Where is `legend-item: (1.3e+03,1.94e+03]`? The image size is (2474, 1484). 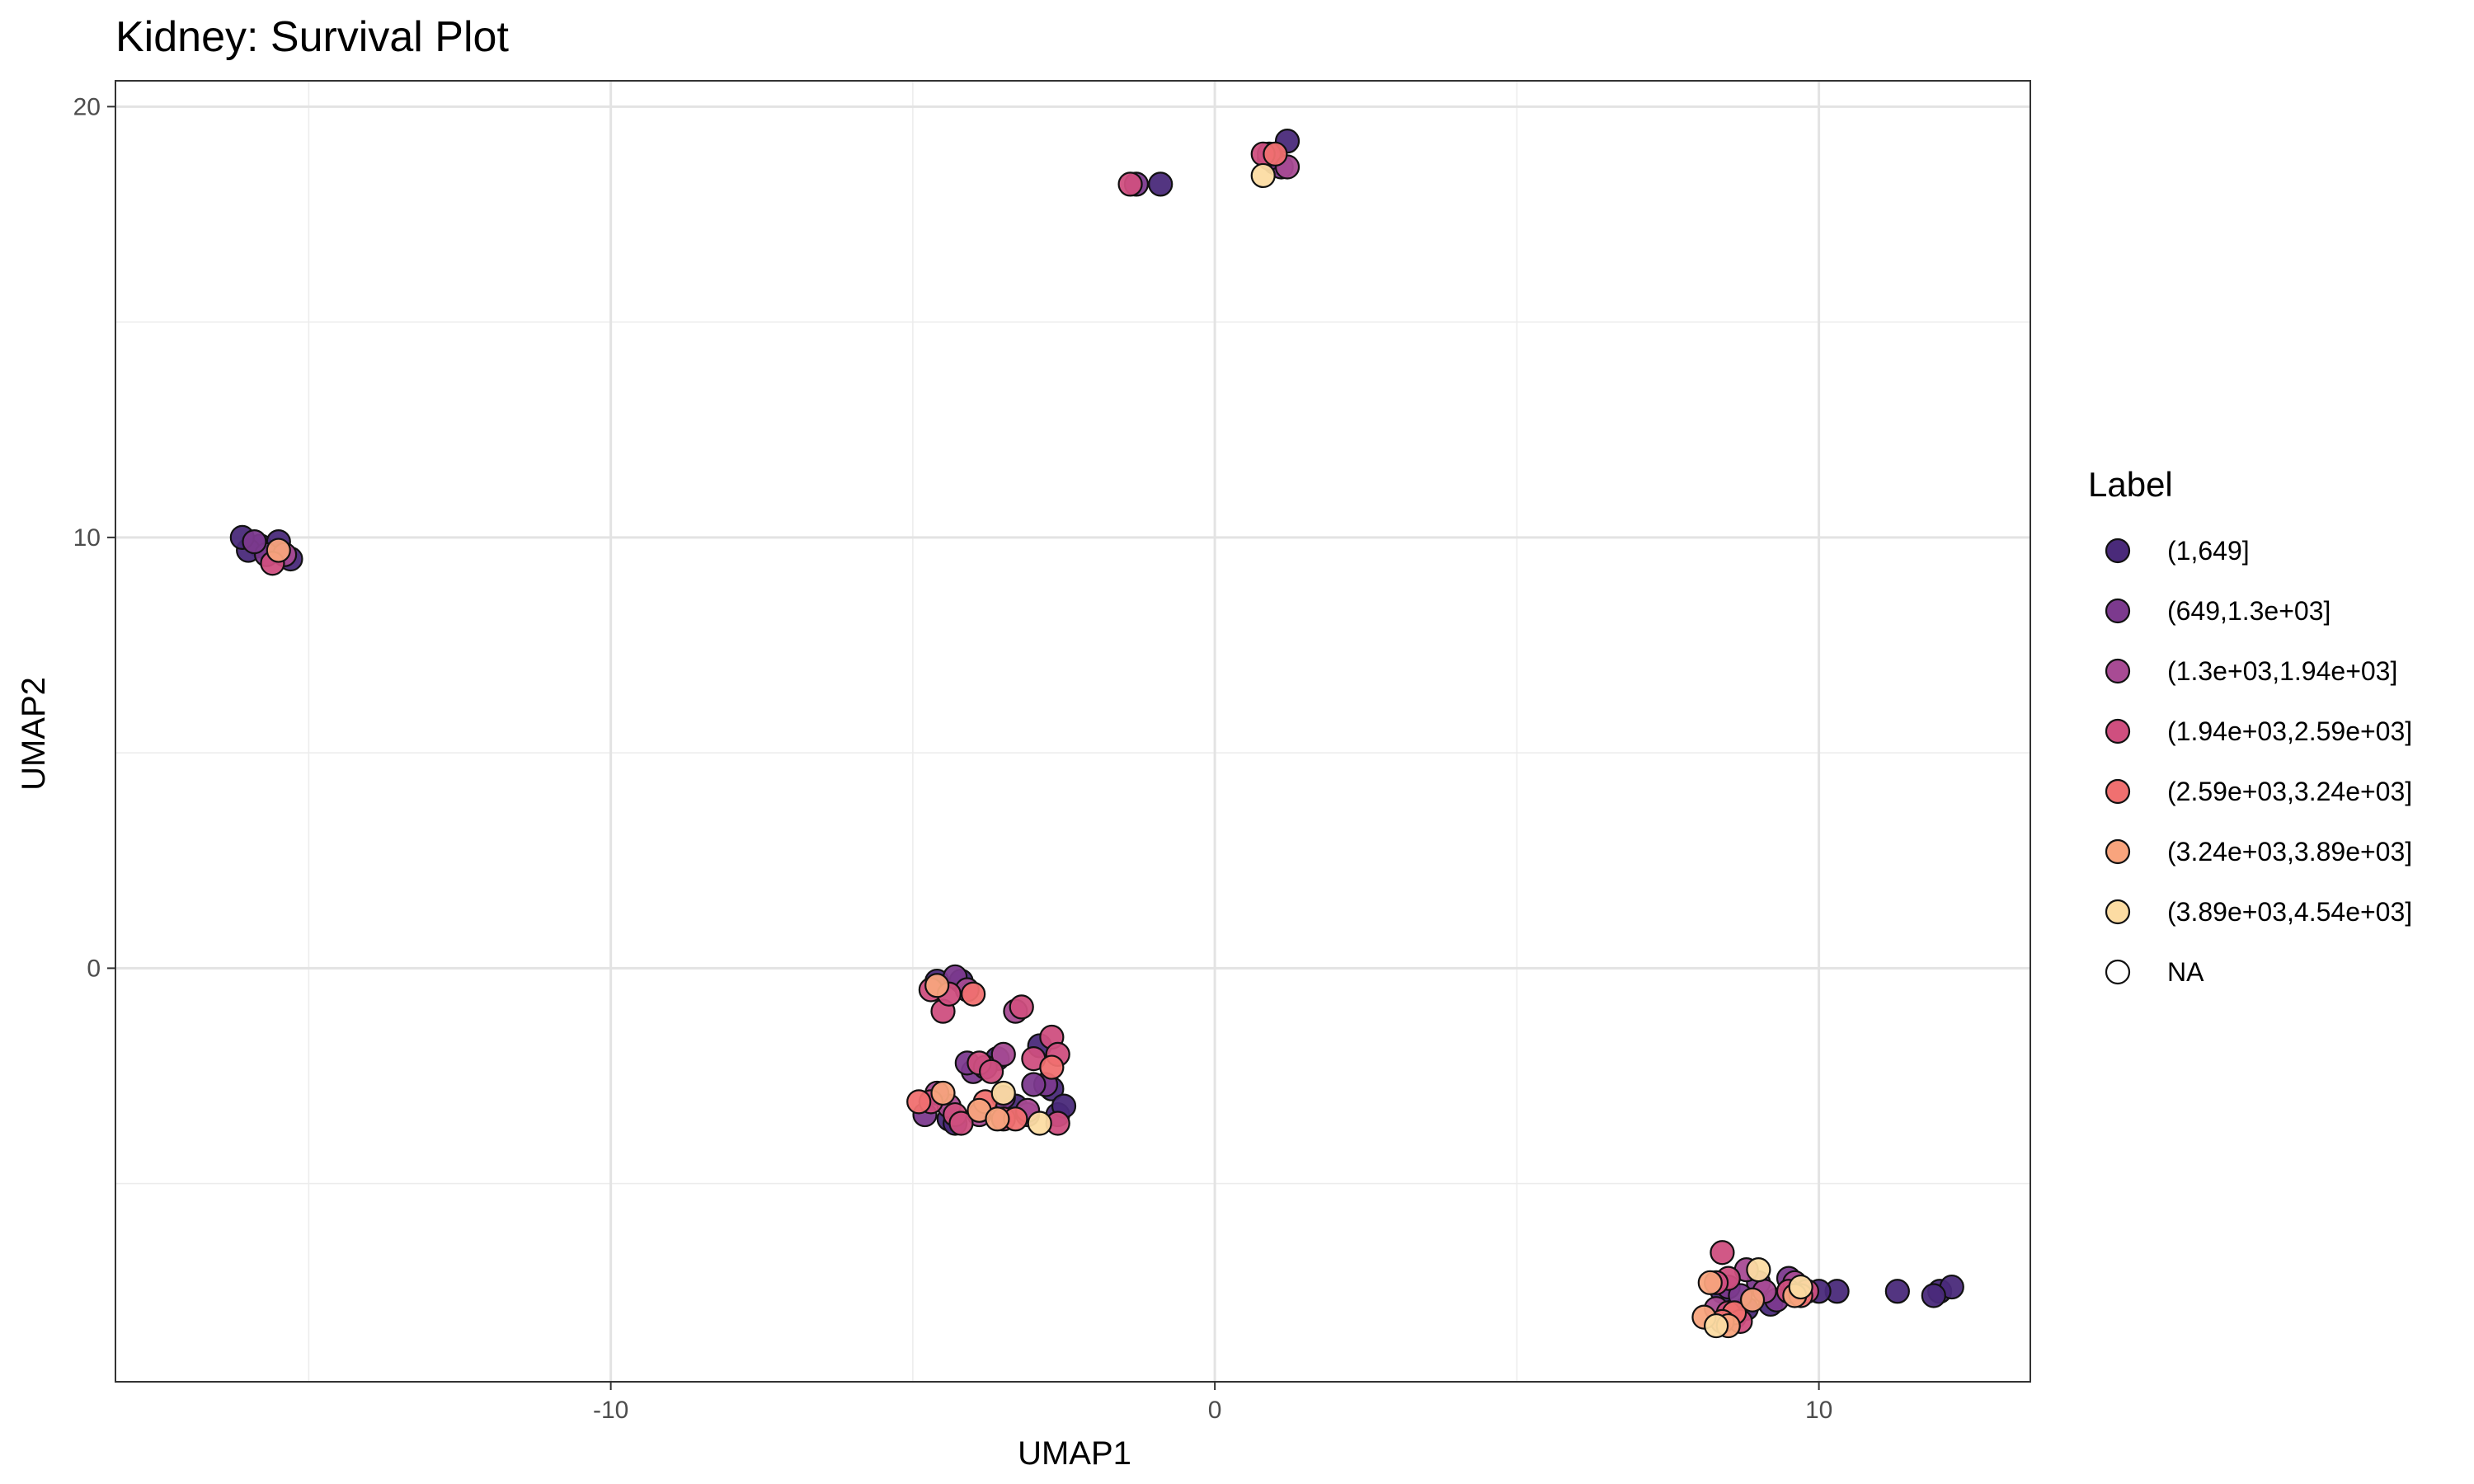 legend-item: (1.3e+03,1.94e+03] is located at coordinates (2251, 671).